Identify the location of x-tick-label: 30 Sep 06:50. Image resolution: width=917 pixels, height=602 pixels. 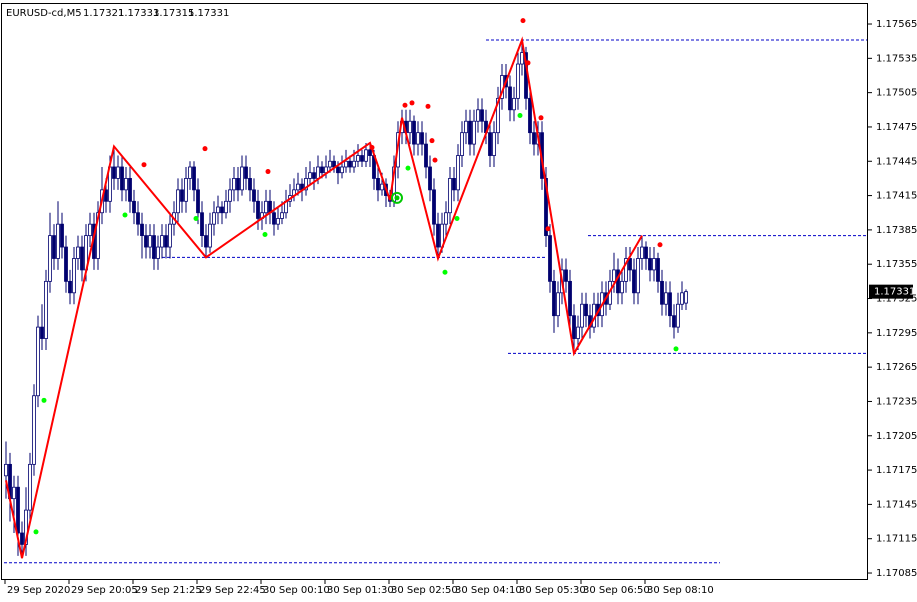
(616, 590).